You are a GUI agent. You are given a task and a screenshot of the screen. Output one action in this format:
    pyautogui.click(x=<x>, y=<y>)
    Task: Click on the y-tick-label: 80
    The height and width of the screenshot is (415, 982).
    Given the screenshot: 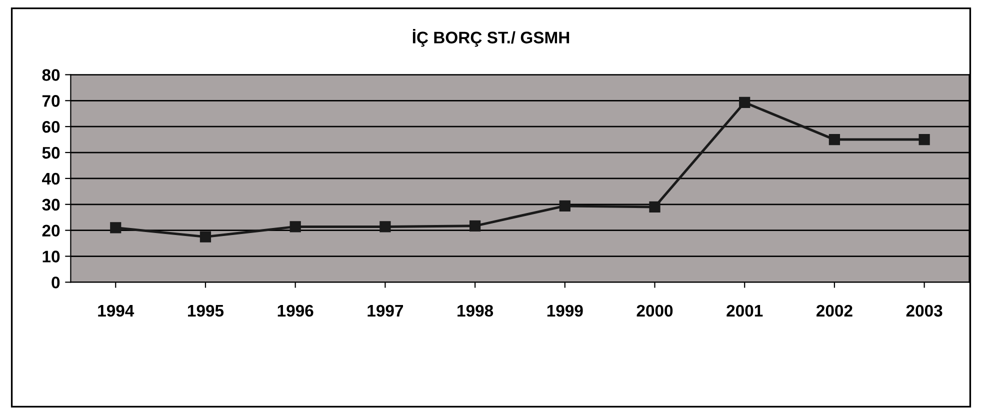 What is the action you would take?
    pyautogui.click(x=51, y=75)
    